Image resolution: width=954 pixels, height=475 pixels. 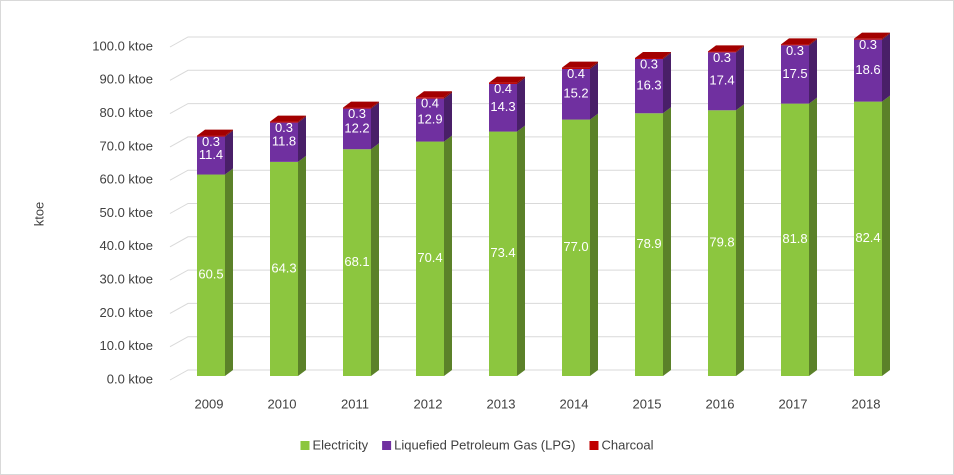 I want to click on value-label: 77.0, so click(x=575, y=246).